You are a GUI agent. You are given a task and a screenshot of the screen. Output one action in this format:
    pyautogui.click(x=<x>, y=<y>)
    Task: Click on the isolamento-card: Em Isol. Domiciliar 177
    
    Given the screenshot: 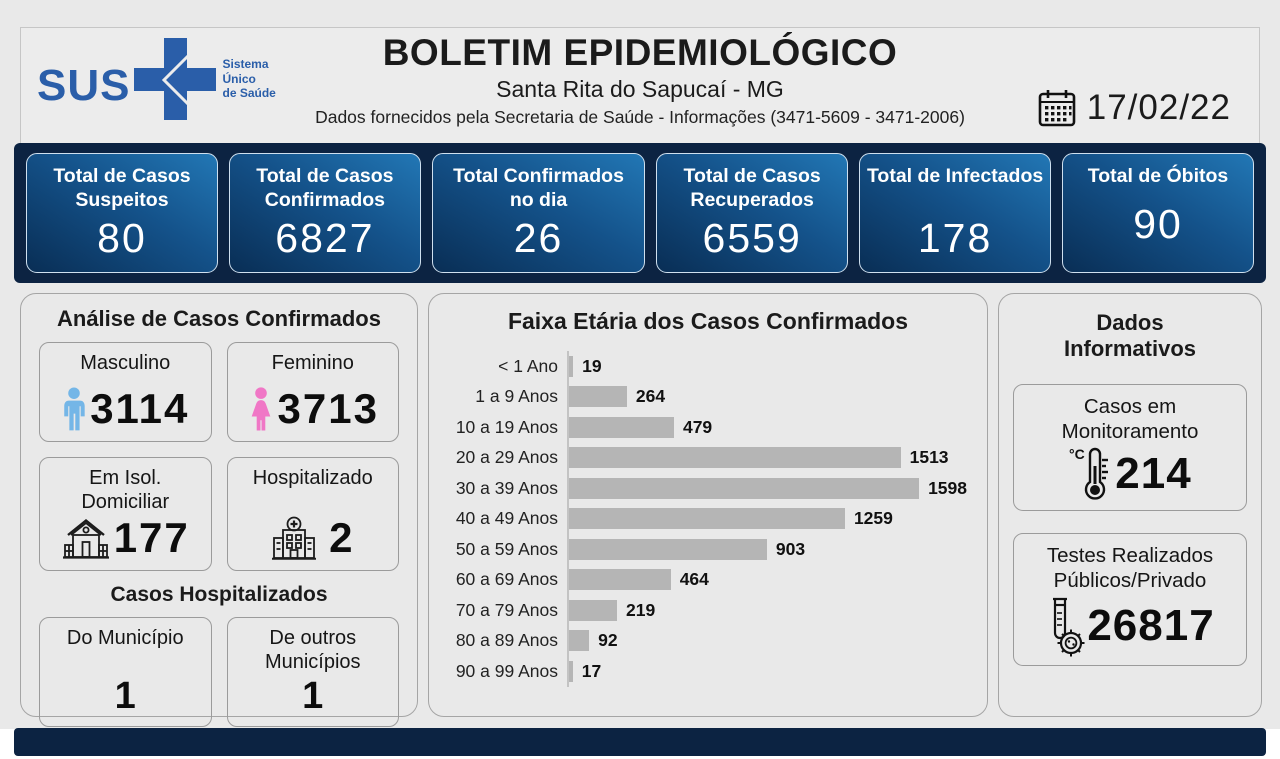 What is the action you would take?
    pyautogui.click(x=125, y=514)
    